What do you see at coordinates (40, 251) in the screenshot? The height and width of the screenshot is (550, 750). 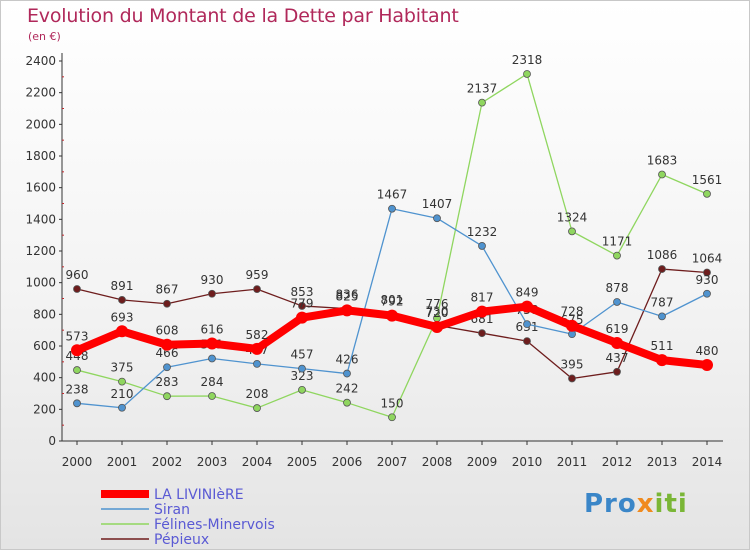 I see `y-tick-label: 1200` at bounding box center [40, 251].